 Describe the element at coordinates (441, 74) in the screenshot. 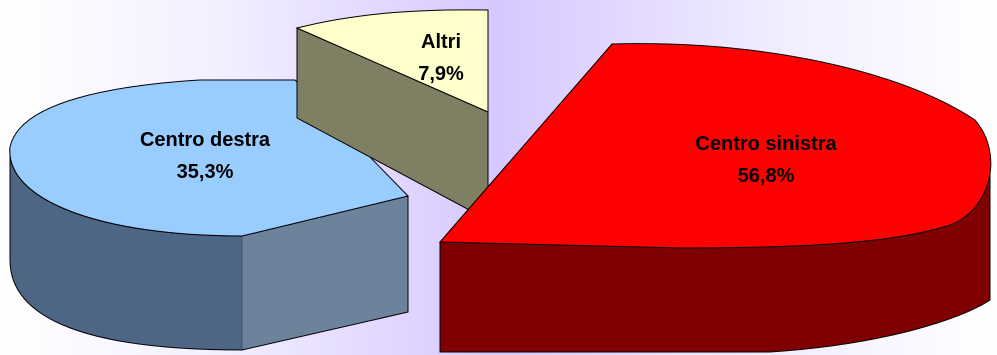

I see `label-altri-value: 7,9%` at that location.